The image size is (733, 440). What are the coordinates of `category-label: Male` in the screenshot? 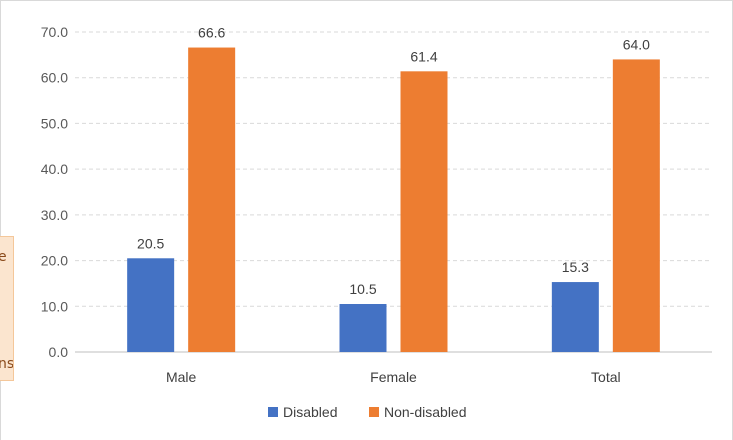 It's located at (181, 377).